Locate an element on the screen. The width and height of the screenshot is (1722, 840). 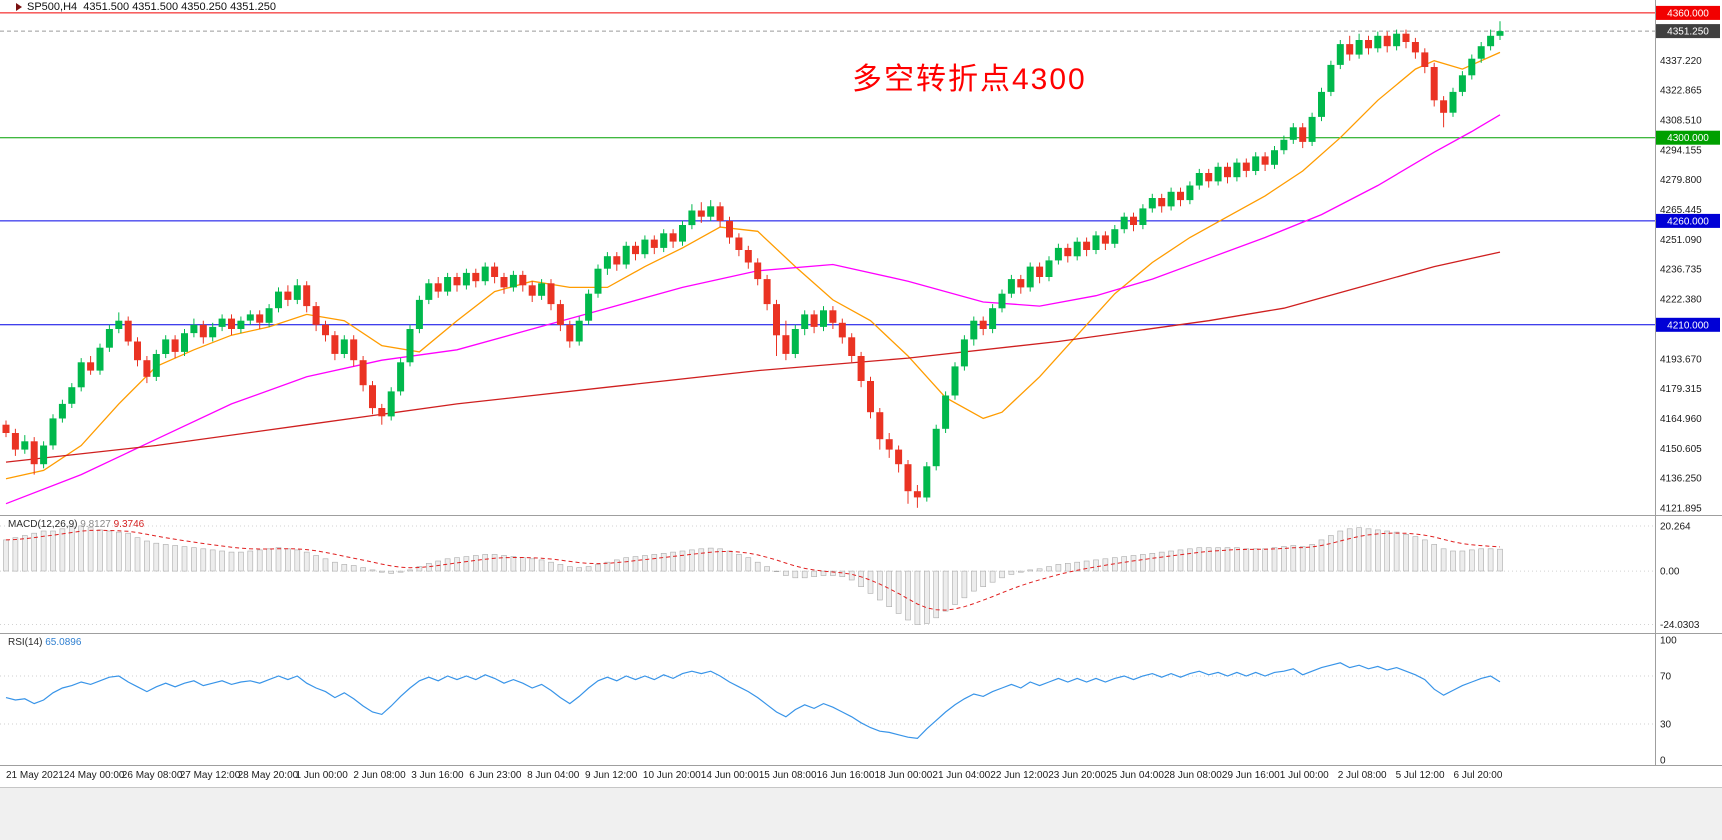
rsi-scale-label: 100 is located at coordinates (1668, 641).